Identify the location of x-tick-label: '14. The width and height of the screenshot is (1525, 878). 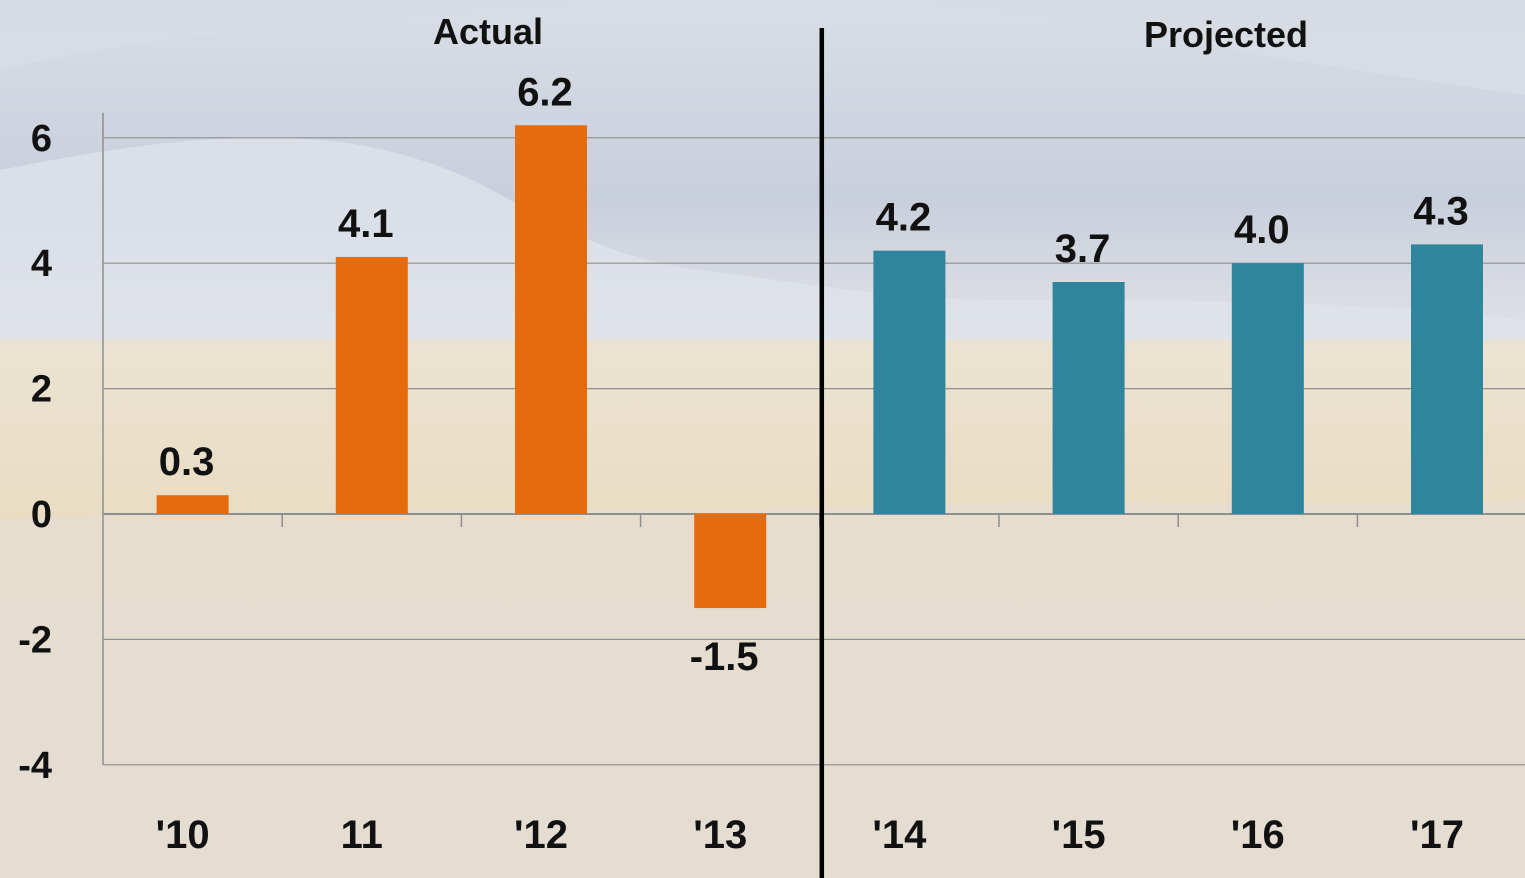
(899, 835).